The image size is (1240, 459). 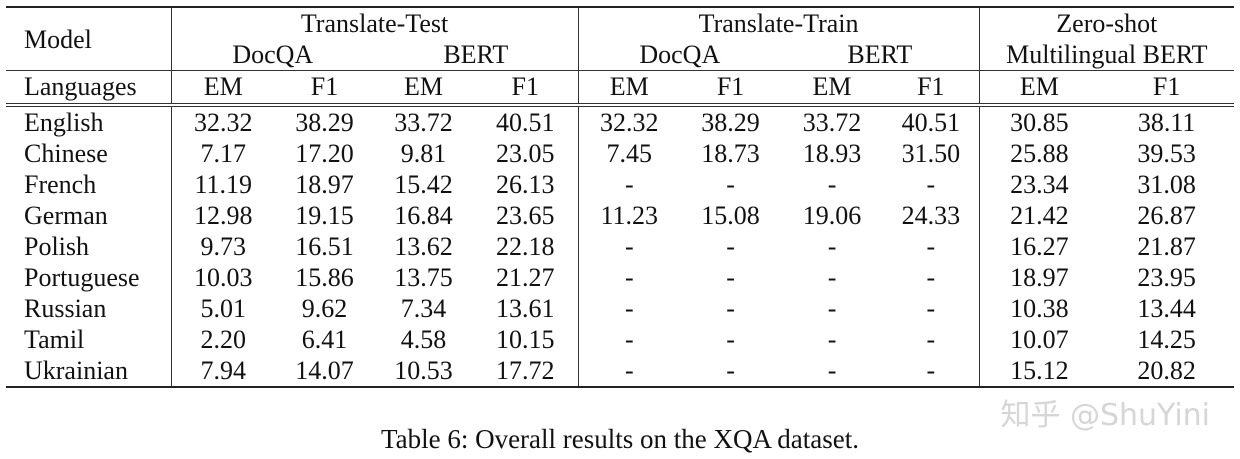 I want to click on language-cell: English, so click(x=89, y=120).